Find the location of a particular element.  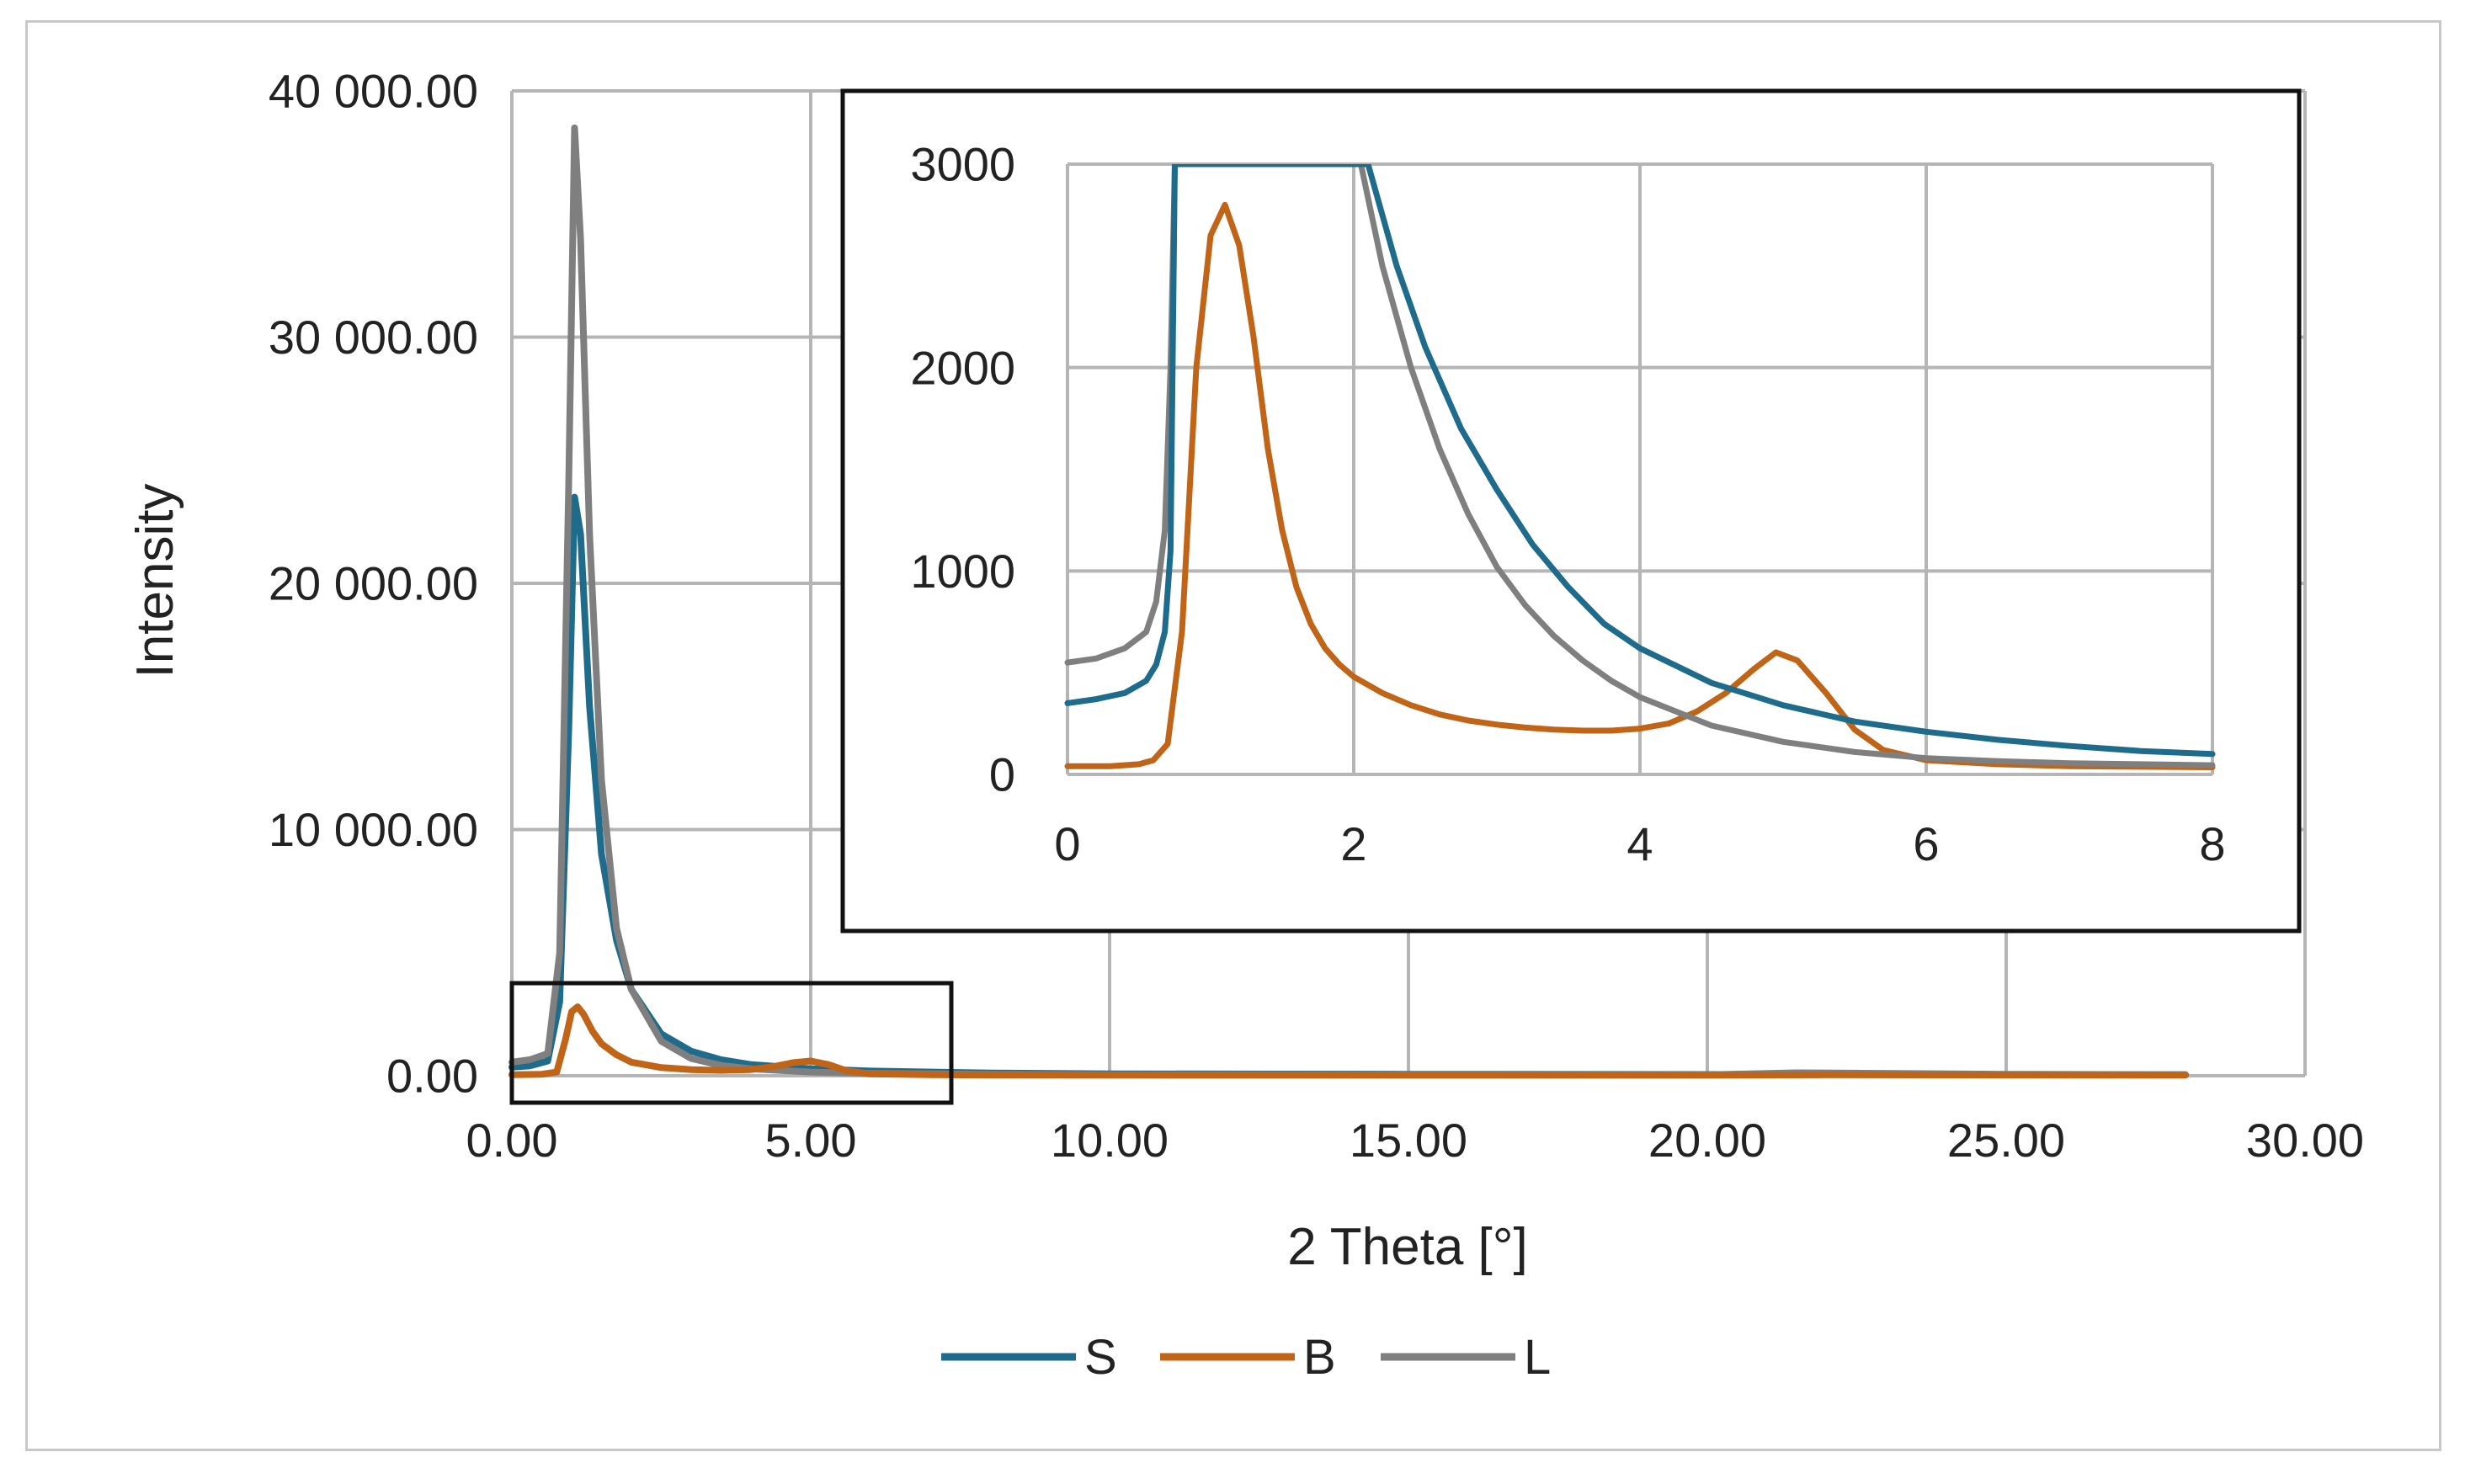

inset-y-tick-1: 1000 is located at coordinates (962, 571).